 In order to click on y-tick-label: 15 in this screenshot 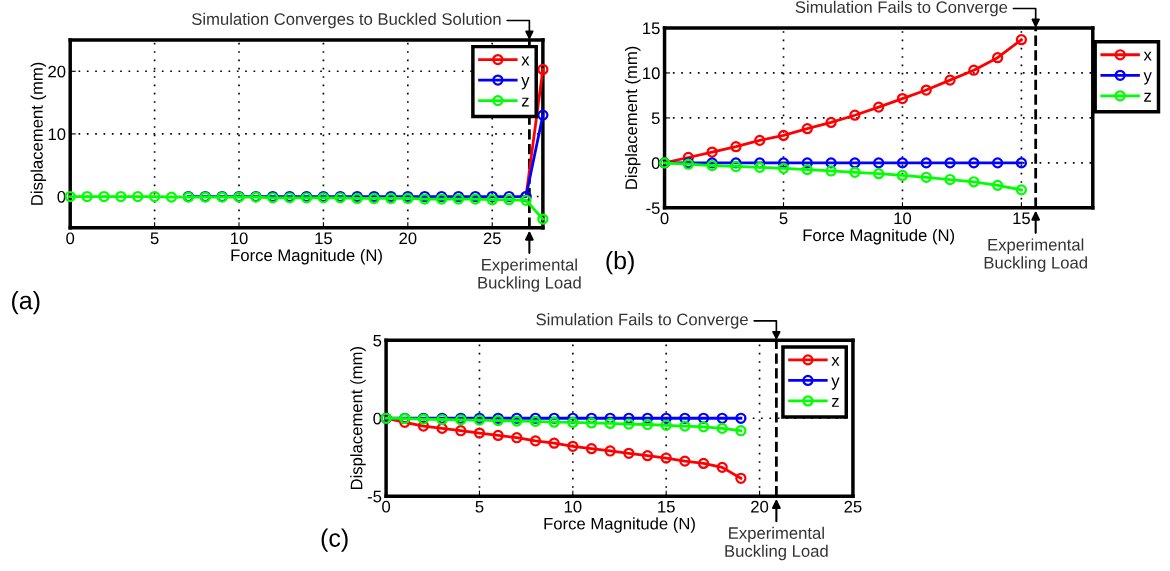, I will do `click(651, 28)`.